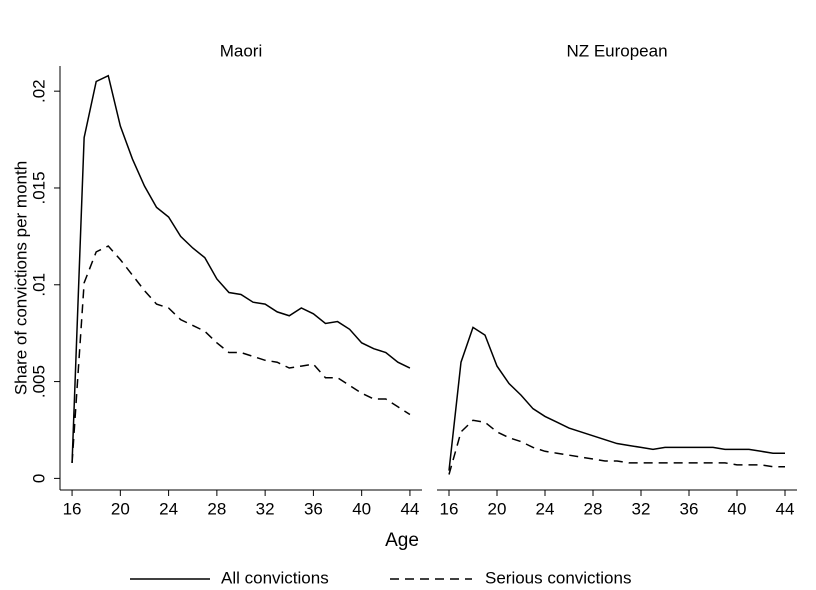  I want to click on y-tick-label: .015, so click(38, 187).